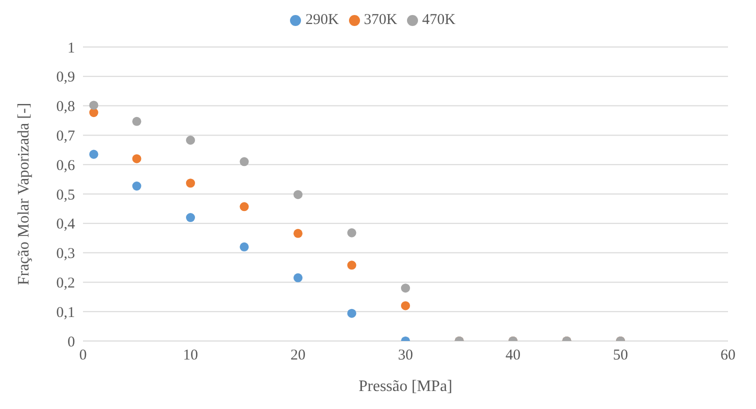 The image size is (756, 409). Describe the element at coordinates (381, 20) in the screenshot. I see `legend-label: 370K` at that location.